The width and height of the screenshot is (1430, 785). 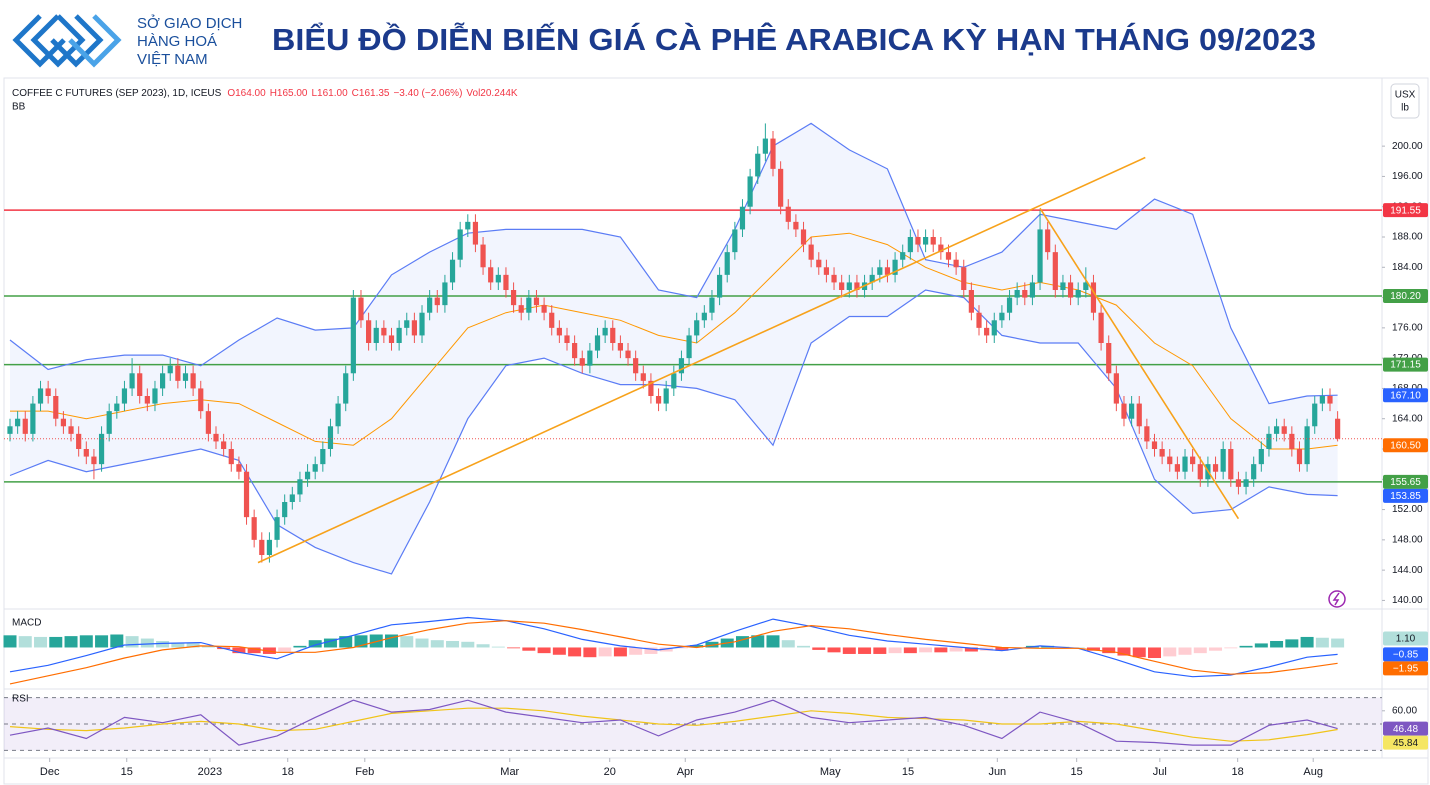 I want to click on unit-box, so click(x=1405, y=101).